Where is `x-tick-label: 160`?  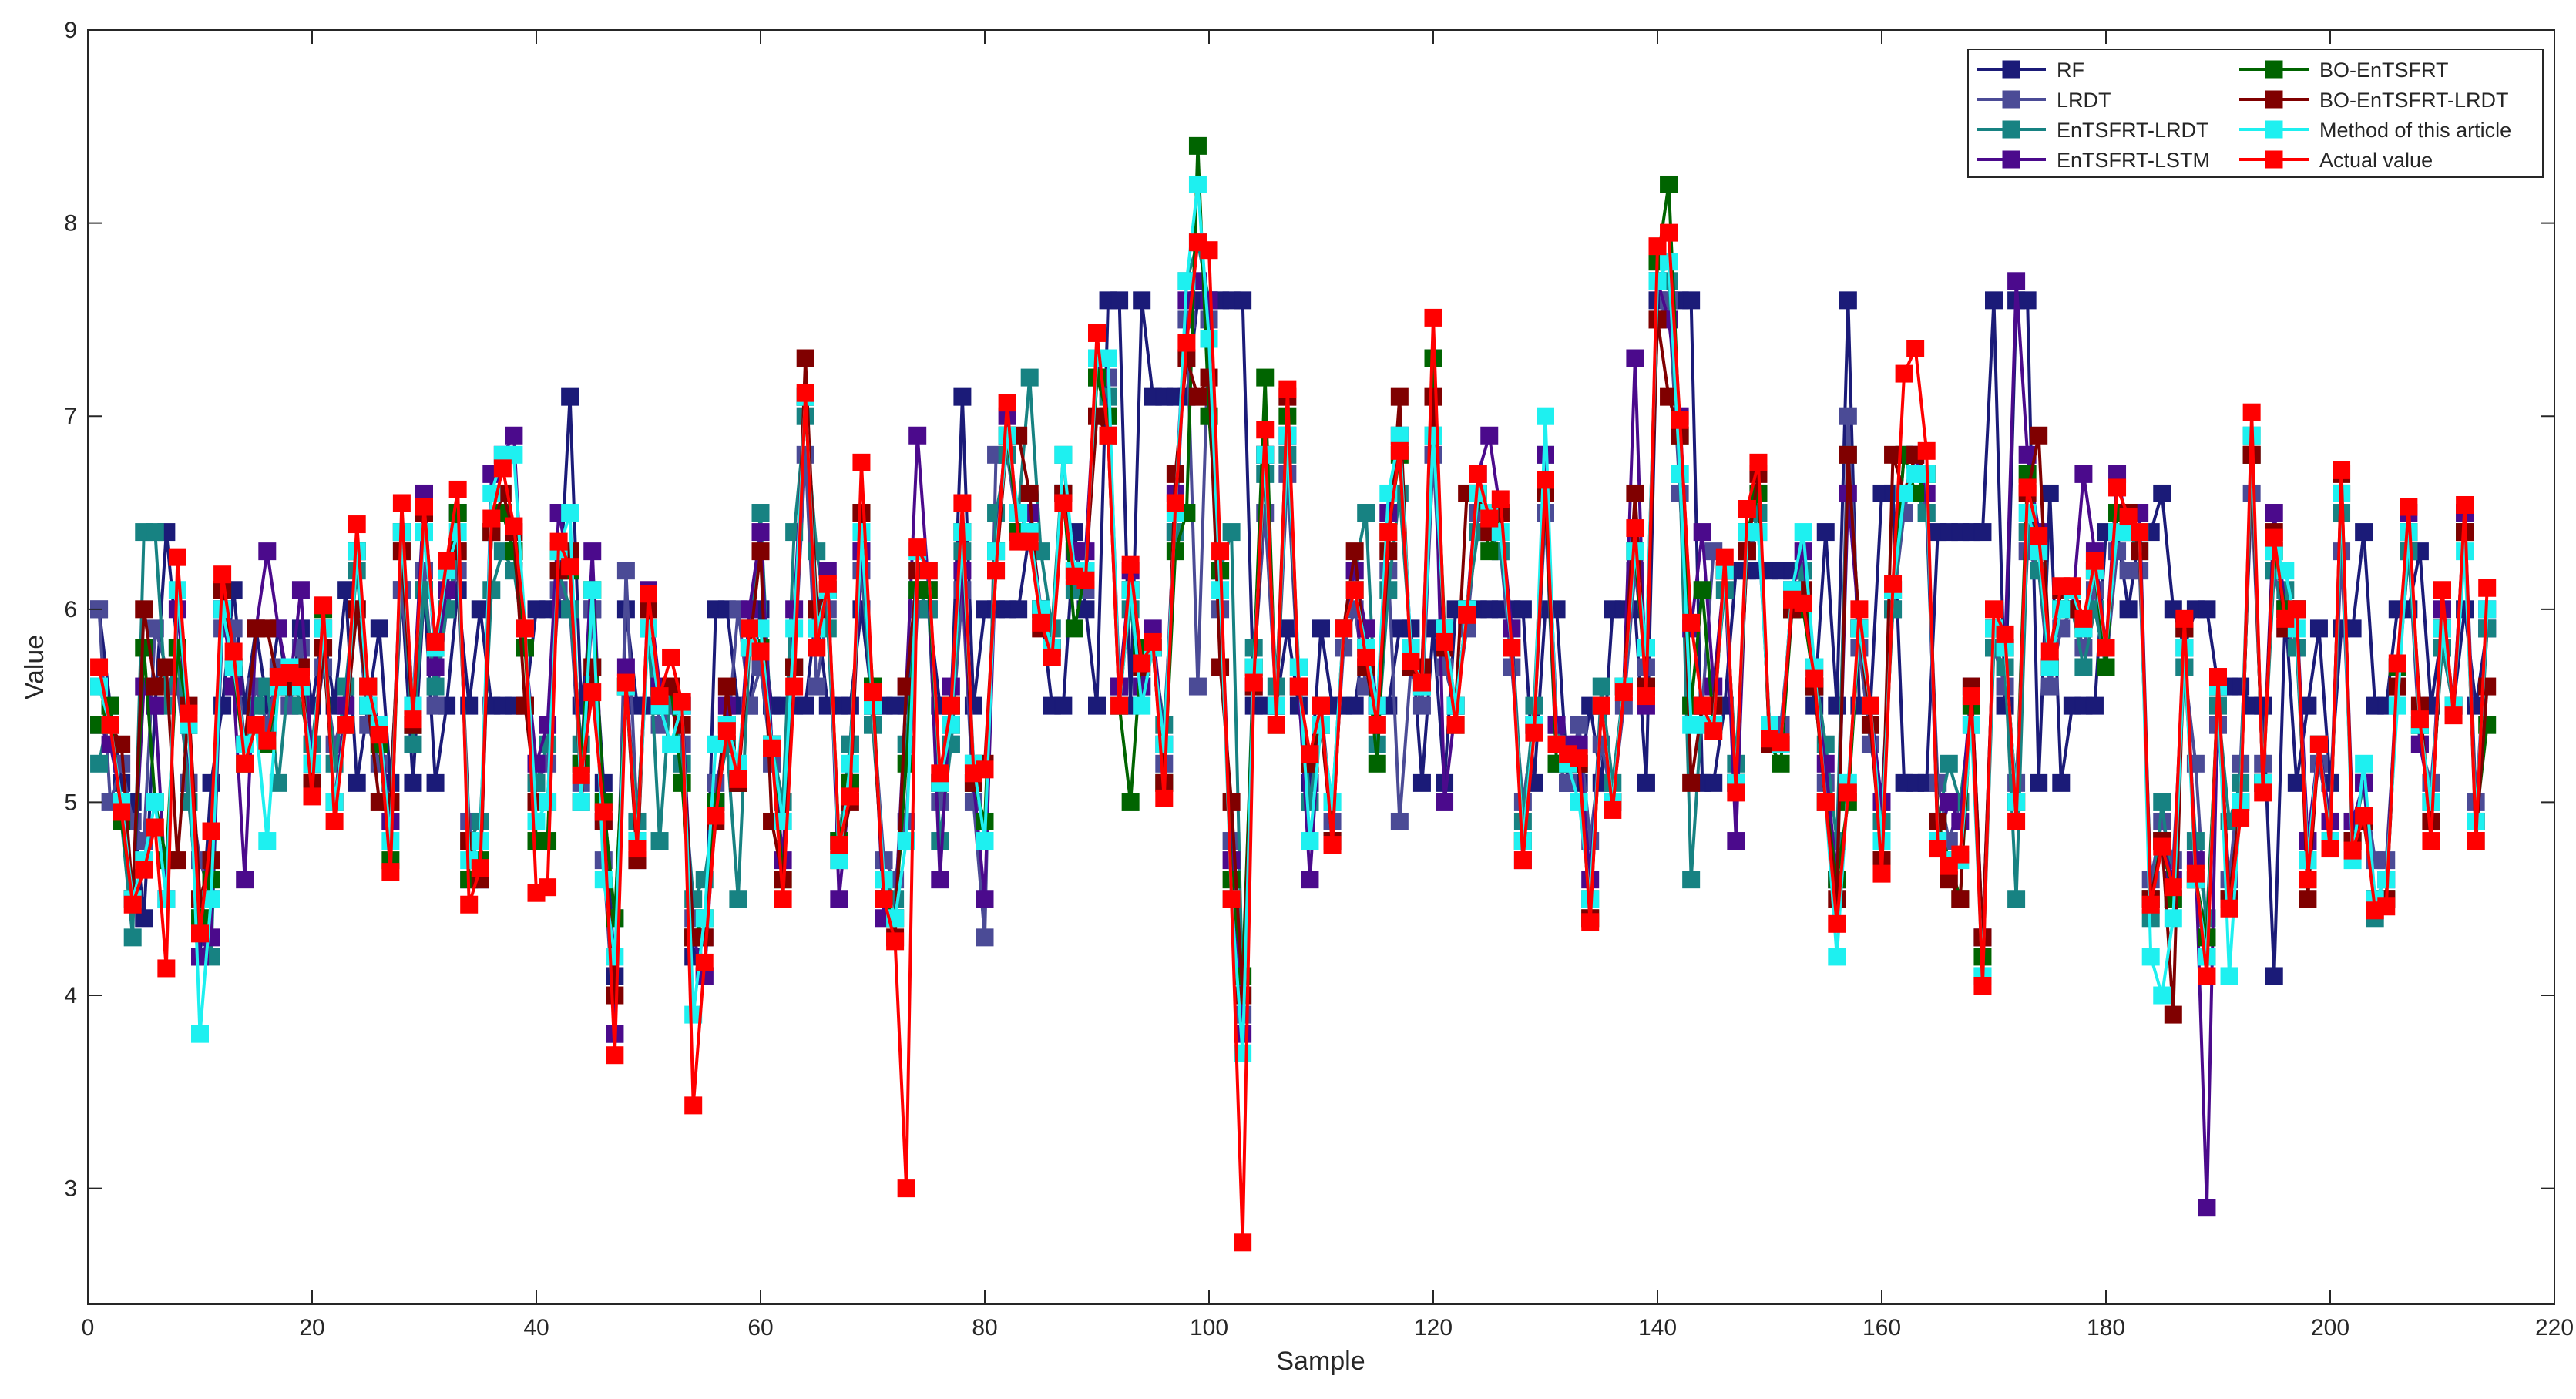 x-tick-label: 160 is located at coordinates (1881, 1327).